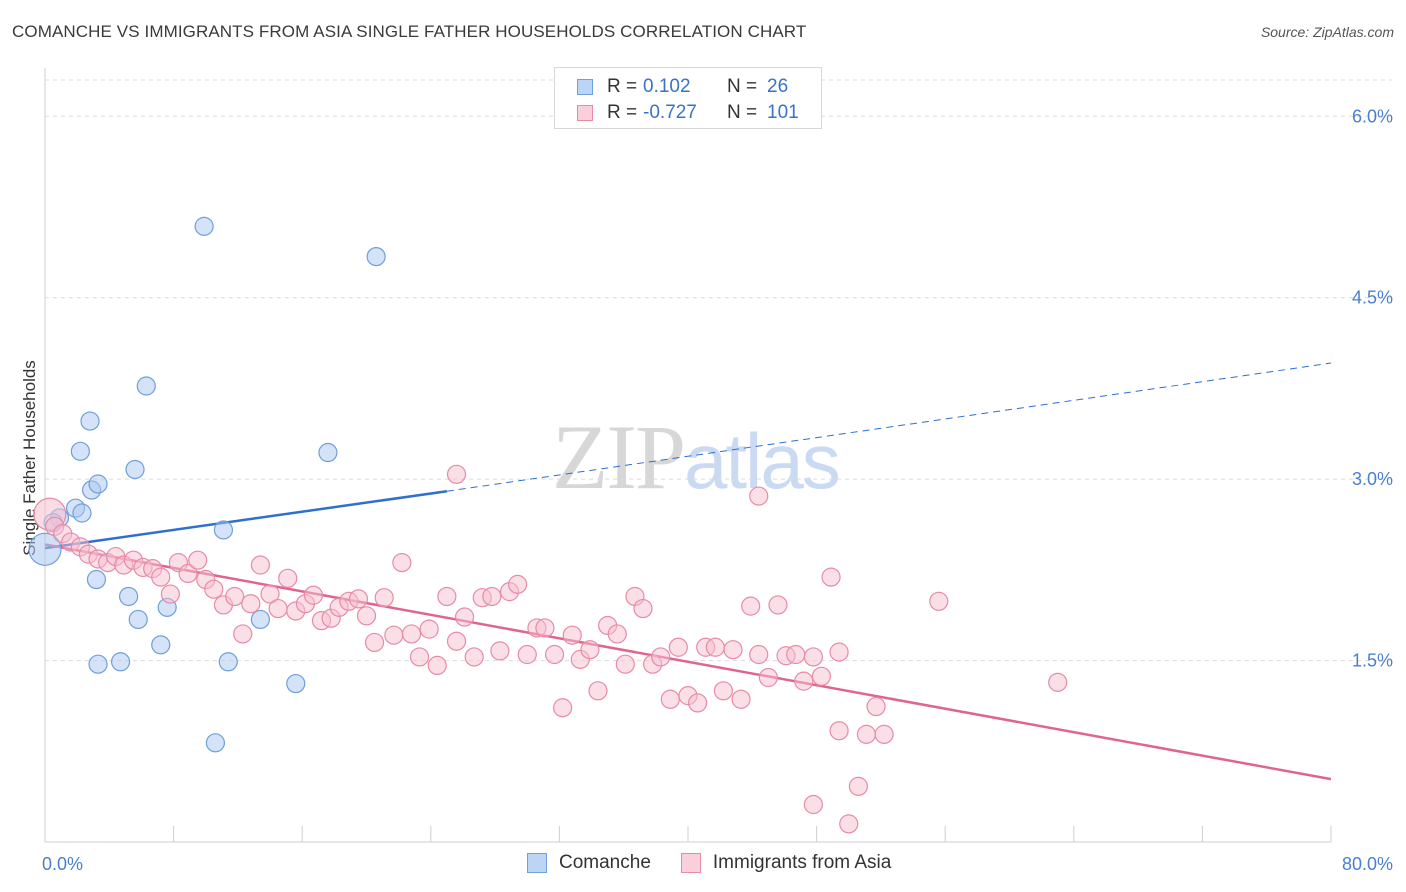 This screenshot has height=892, width=1406. Describe the element at coordinates (585, 113) in the screenshot. I see `legend-swatch-asia` at that location.